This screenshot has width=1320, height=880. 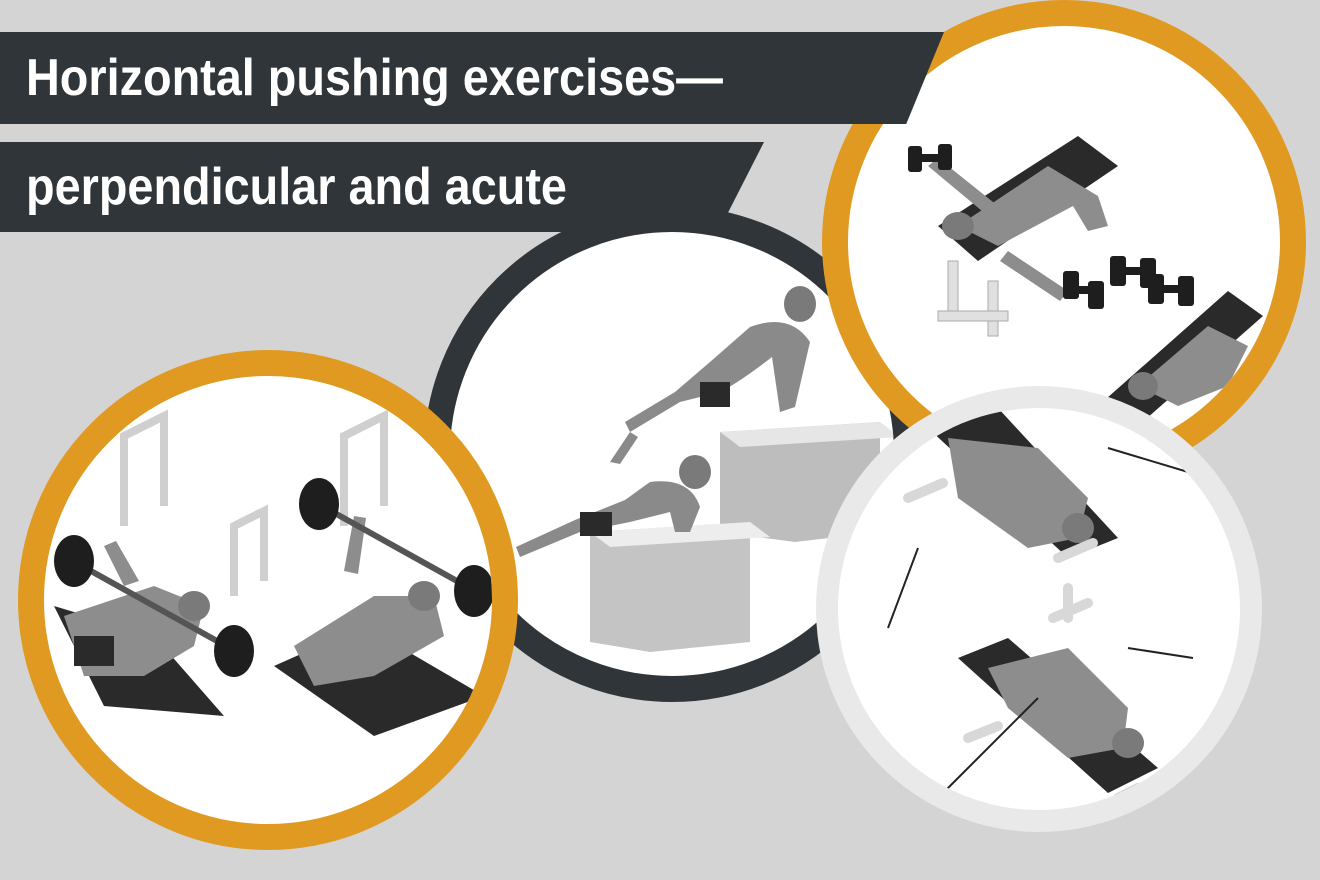 I want to click on barbell-icon, so click(x=273, y=577).